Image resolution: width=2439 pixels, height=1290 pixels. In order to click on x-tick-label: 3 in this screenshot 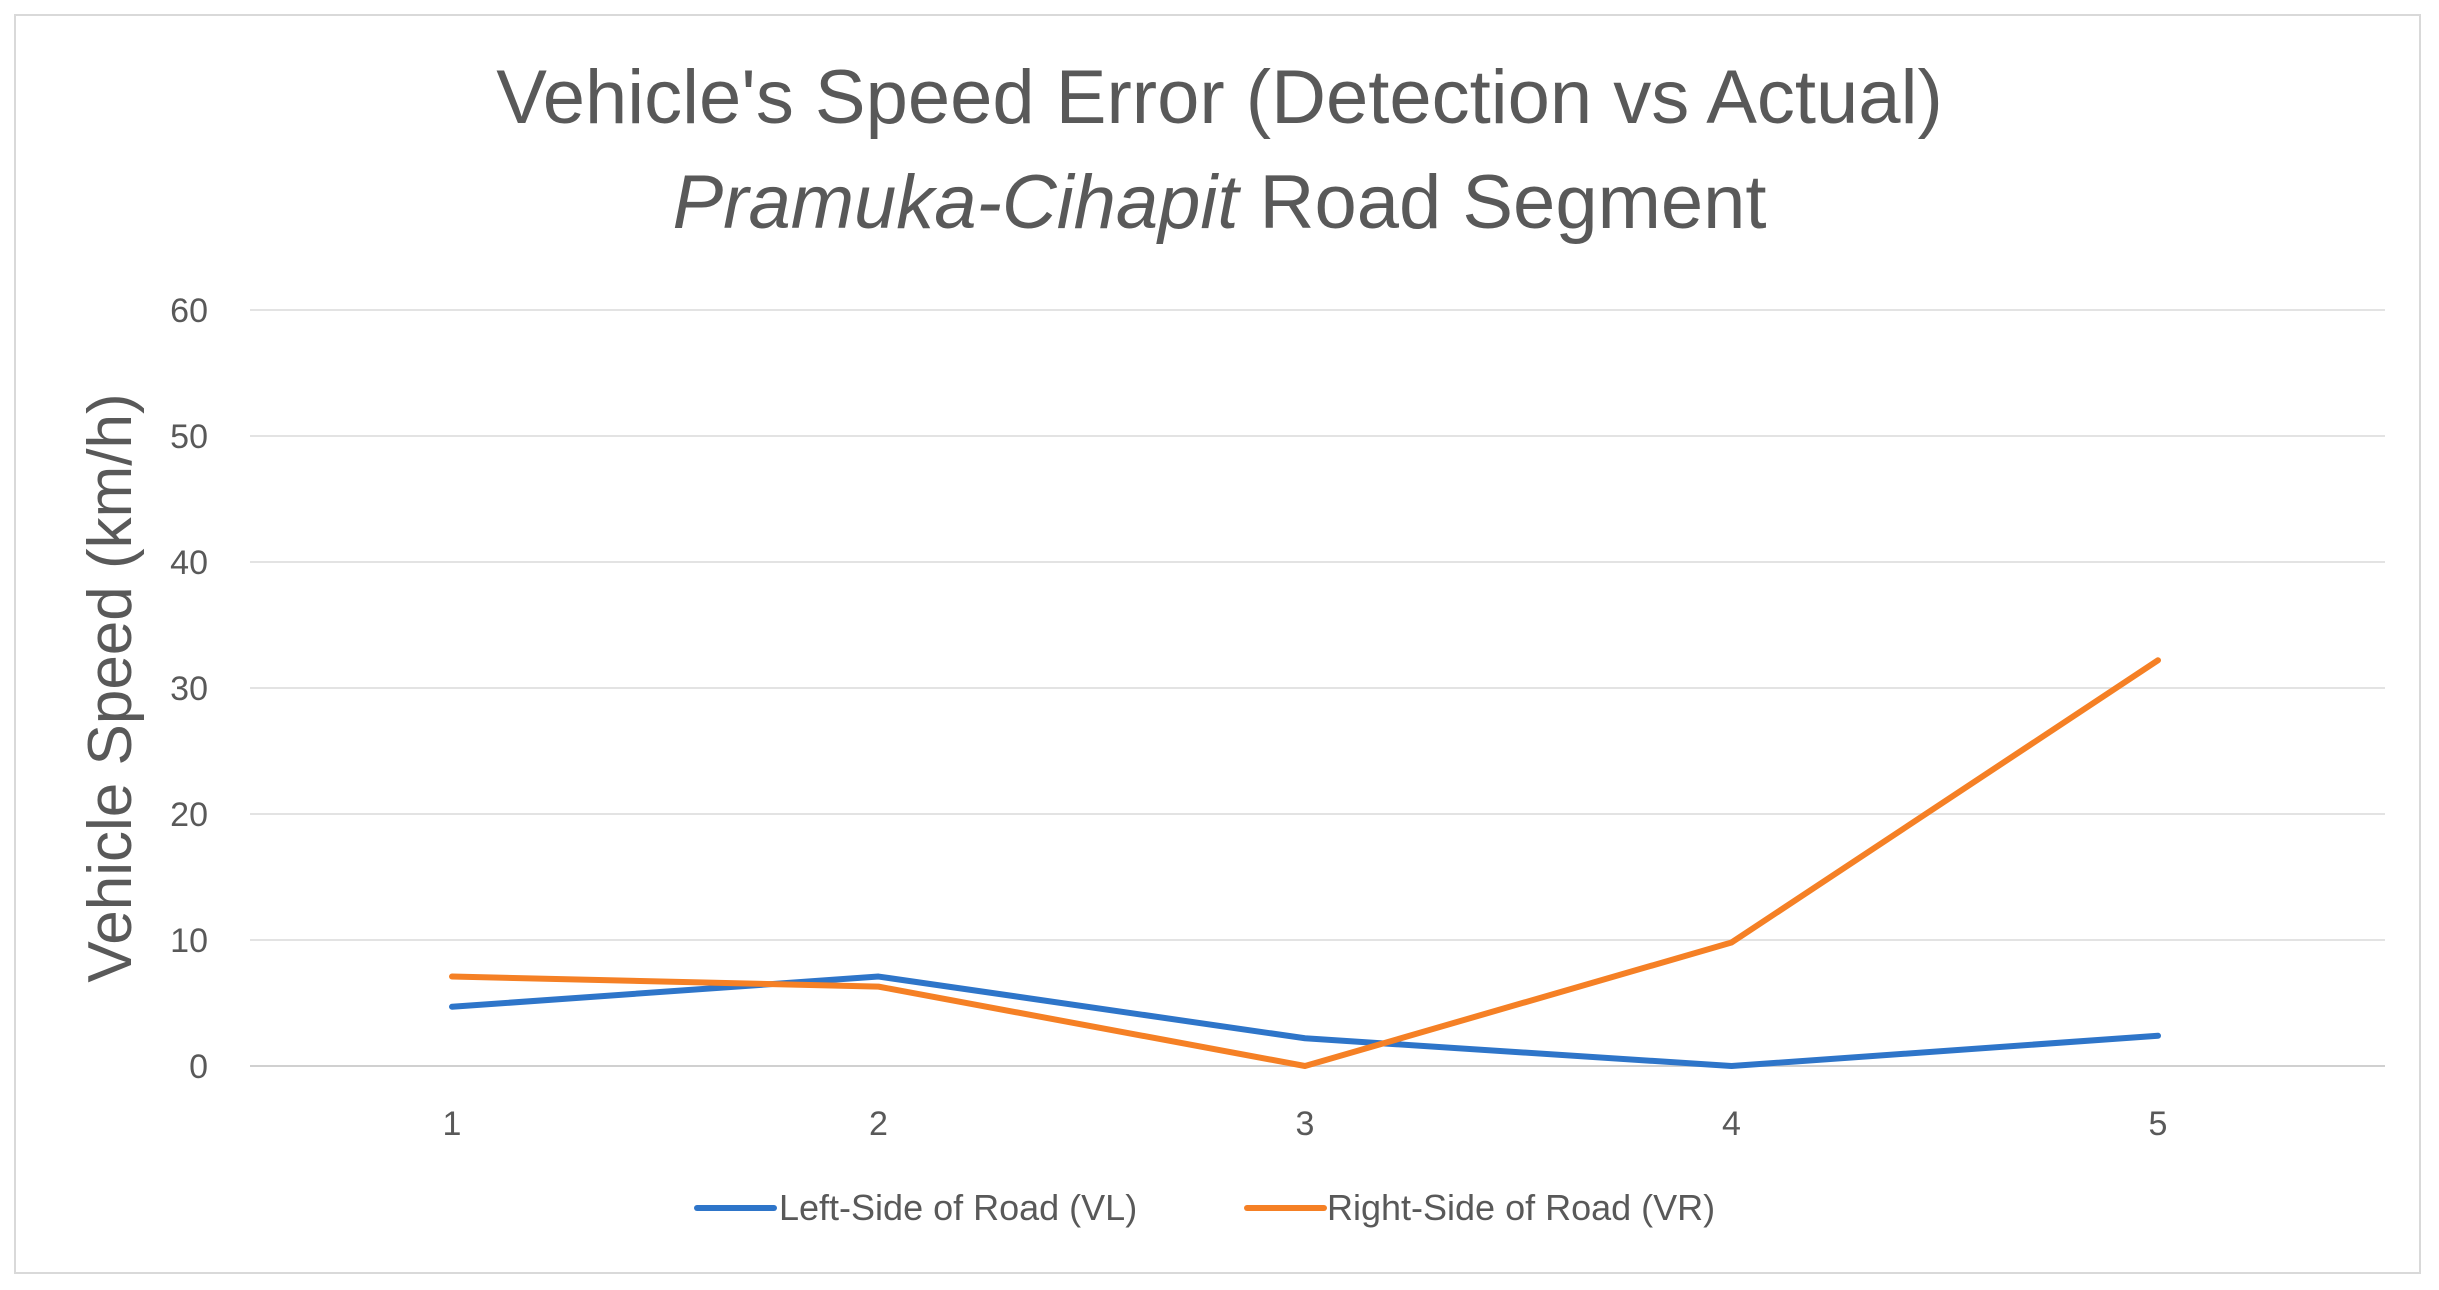, I will do `click(1305, 1124)`.